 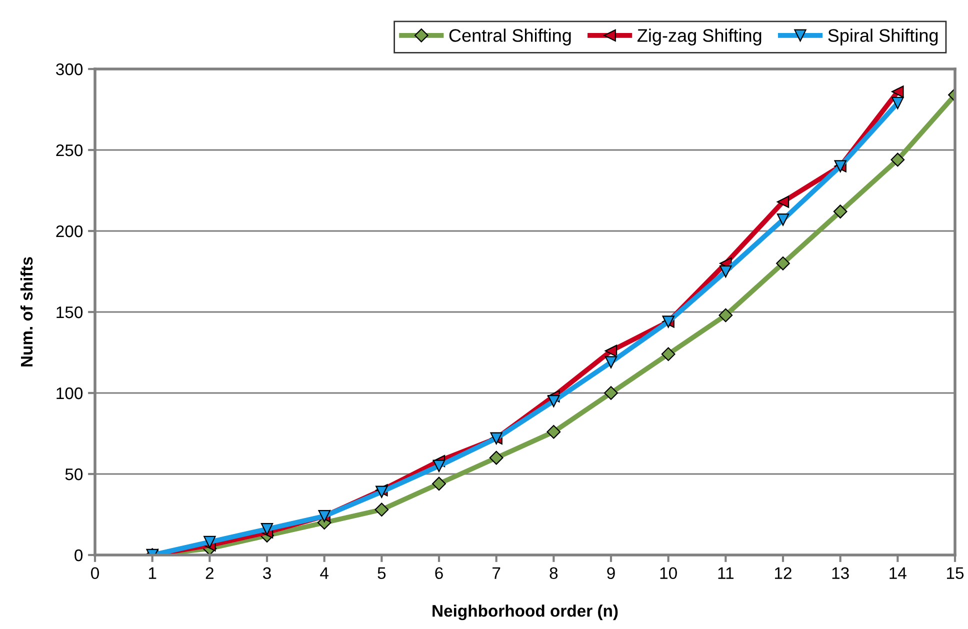 I want to click on x-axis-title: Neighborhood order (n), so click(x=525, y=612).